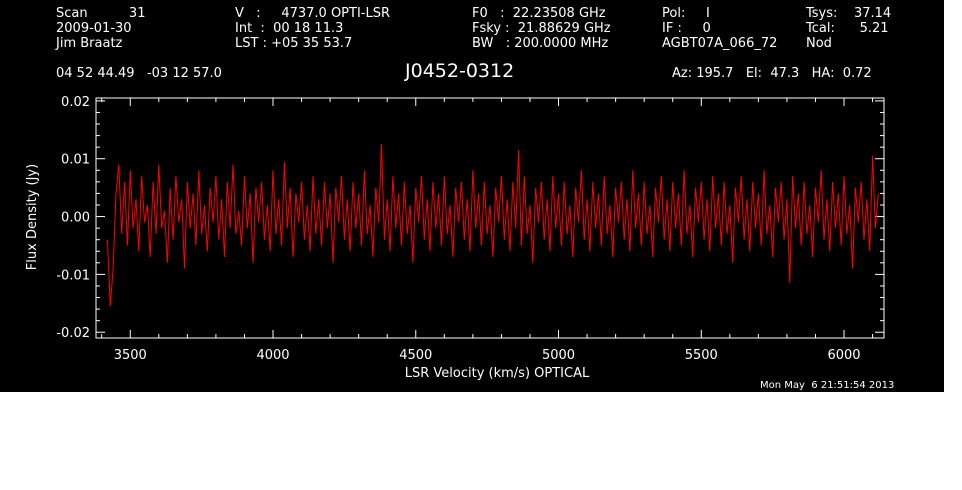 The height and width of the screenshot is (490, 962). Describe the element at coordinates (540, 43) in the screenshot. I see `bandwidth: BW : 200.0000 MHz` at that location.